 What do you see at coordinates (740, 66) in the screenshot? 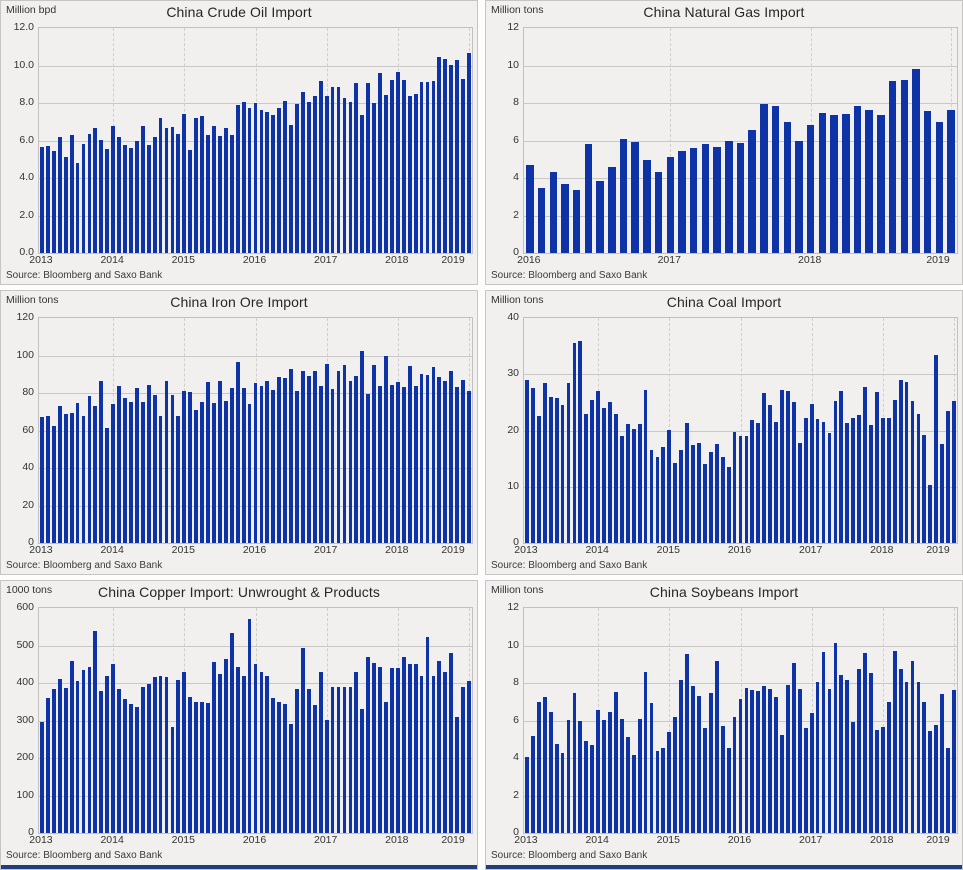
I see `gridline-horizontal` at bounding box center [740, 66].